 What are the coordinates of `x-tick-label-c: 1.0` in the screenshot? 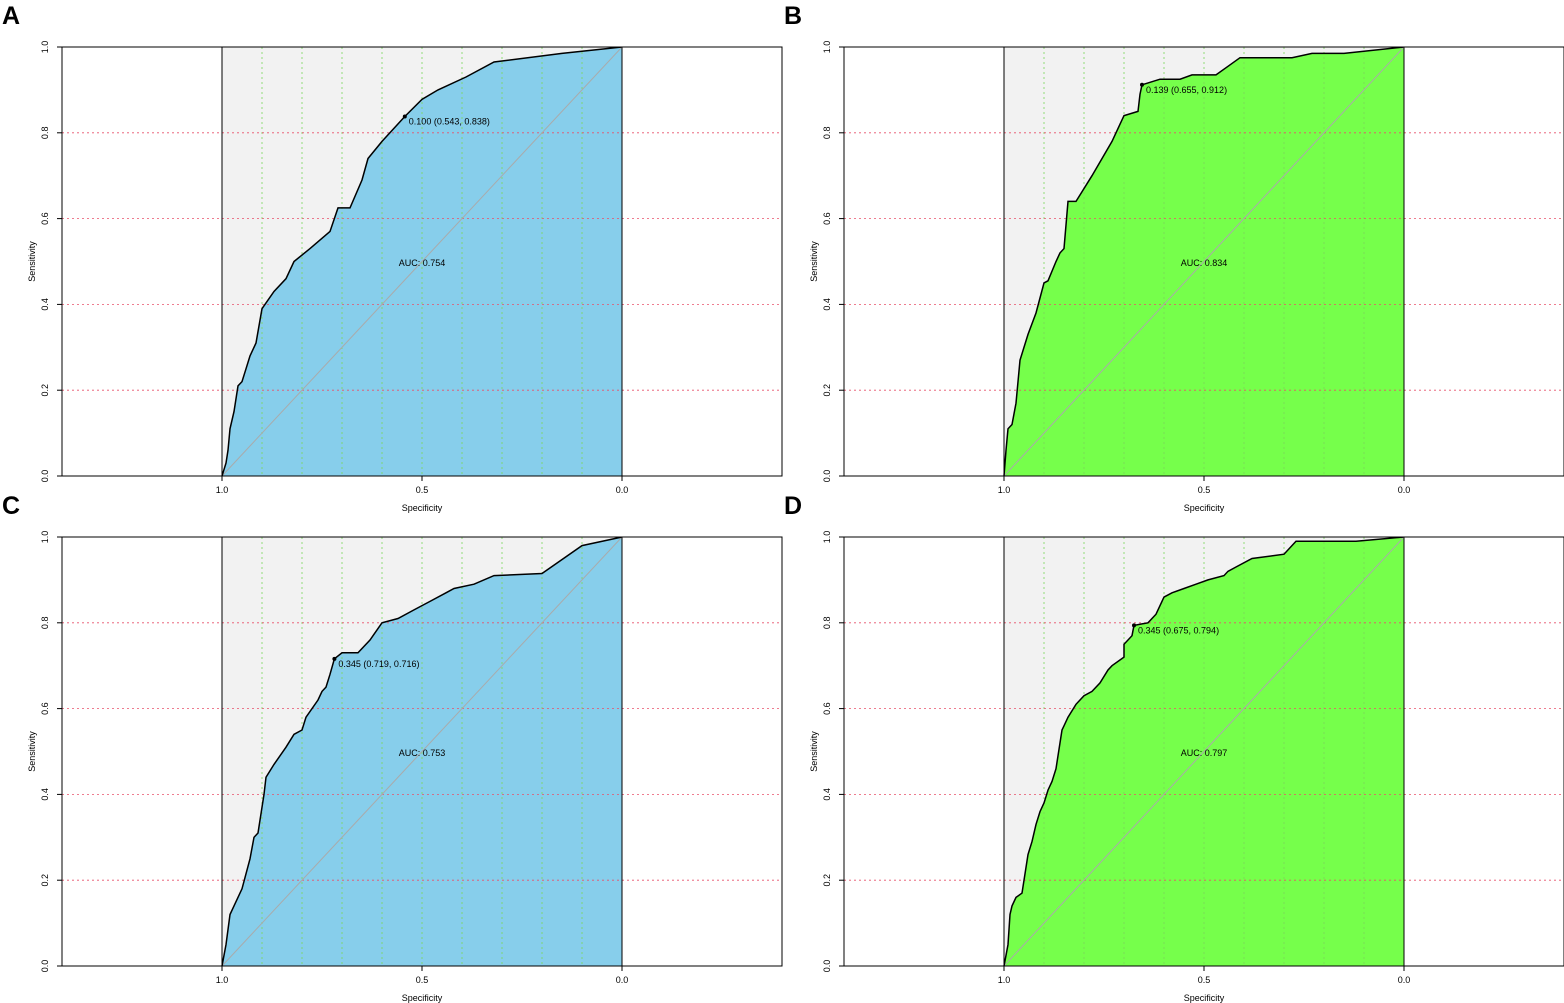 It's located at (222, 980).